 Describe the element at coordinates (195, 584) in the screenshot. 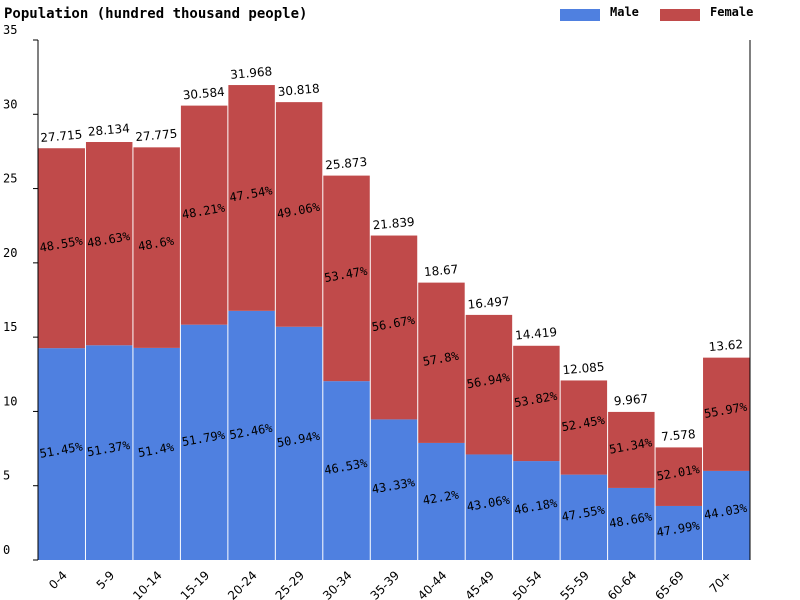

I see `x-tick-label: 15-19` at that location.